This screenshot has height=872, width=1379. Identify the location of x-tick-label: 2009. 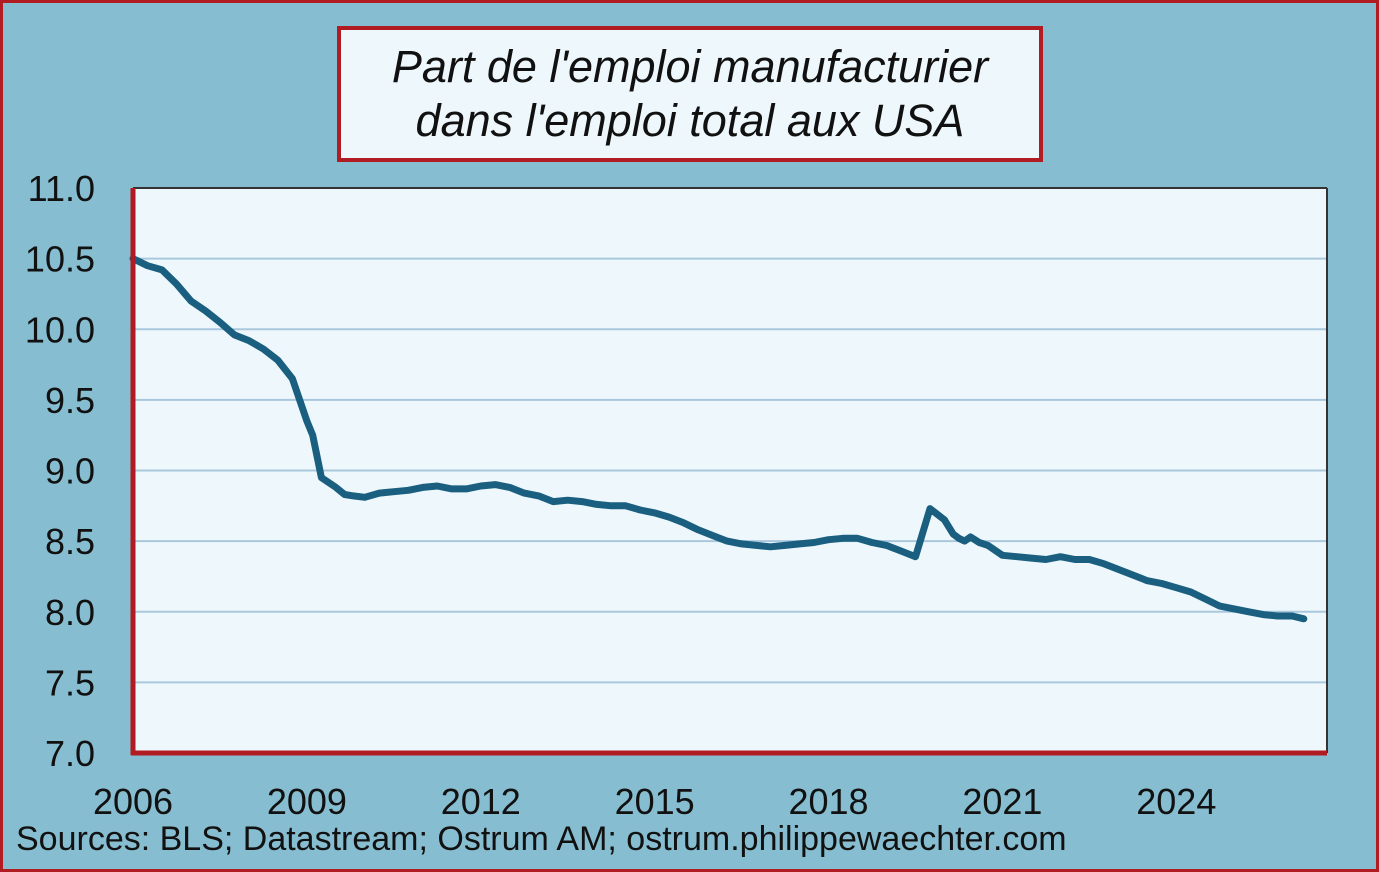
(307, 801).